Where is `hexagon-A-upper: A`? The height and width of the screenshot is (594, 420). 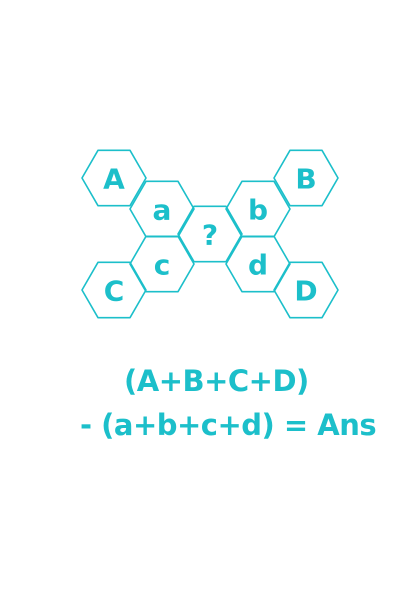
hexagon-A-upper: A is located at coordinates (114, 178).